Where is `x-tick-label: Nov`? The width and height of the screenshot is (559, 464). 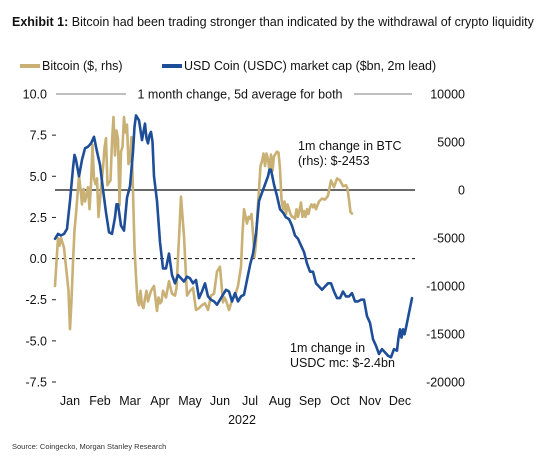 x-tick-label: Nov is located at coordinates (370, 401).